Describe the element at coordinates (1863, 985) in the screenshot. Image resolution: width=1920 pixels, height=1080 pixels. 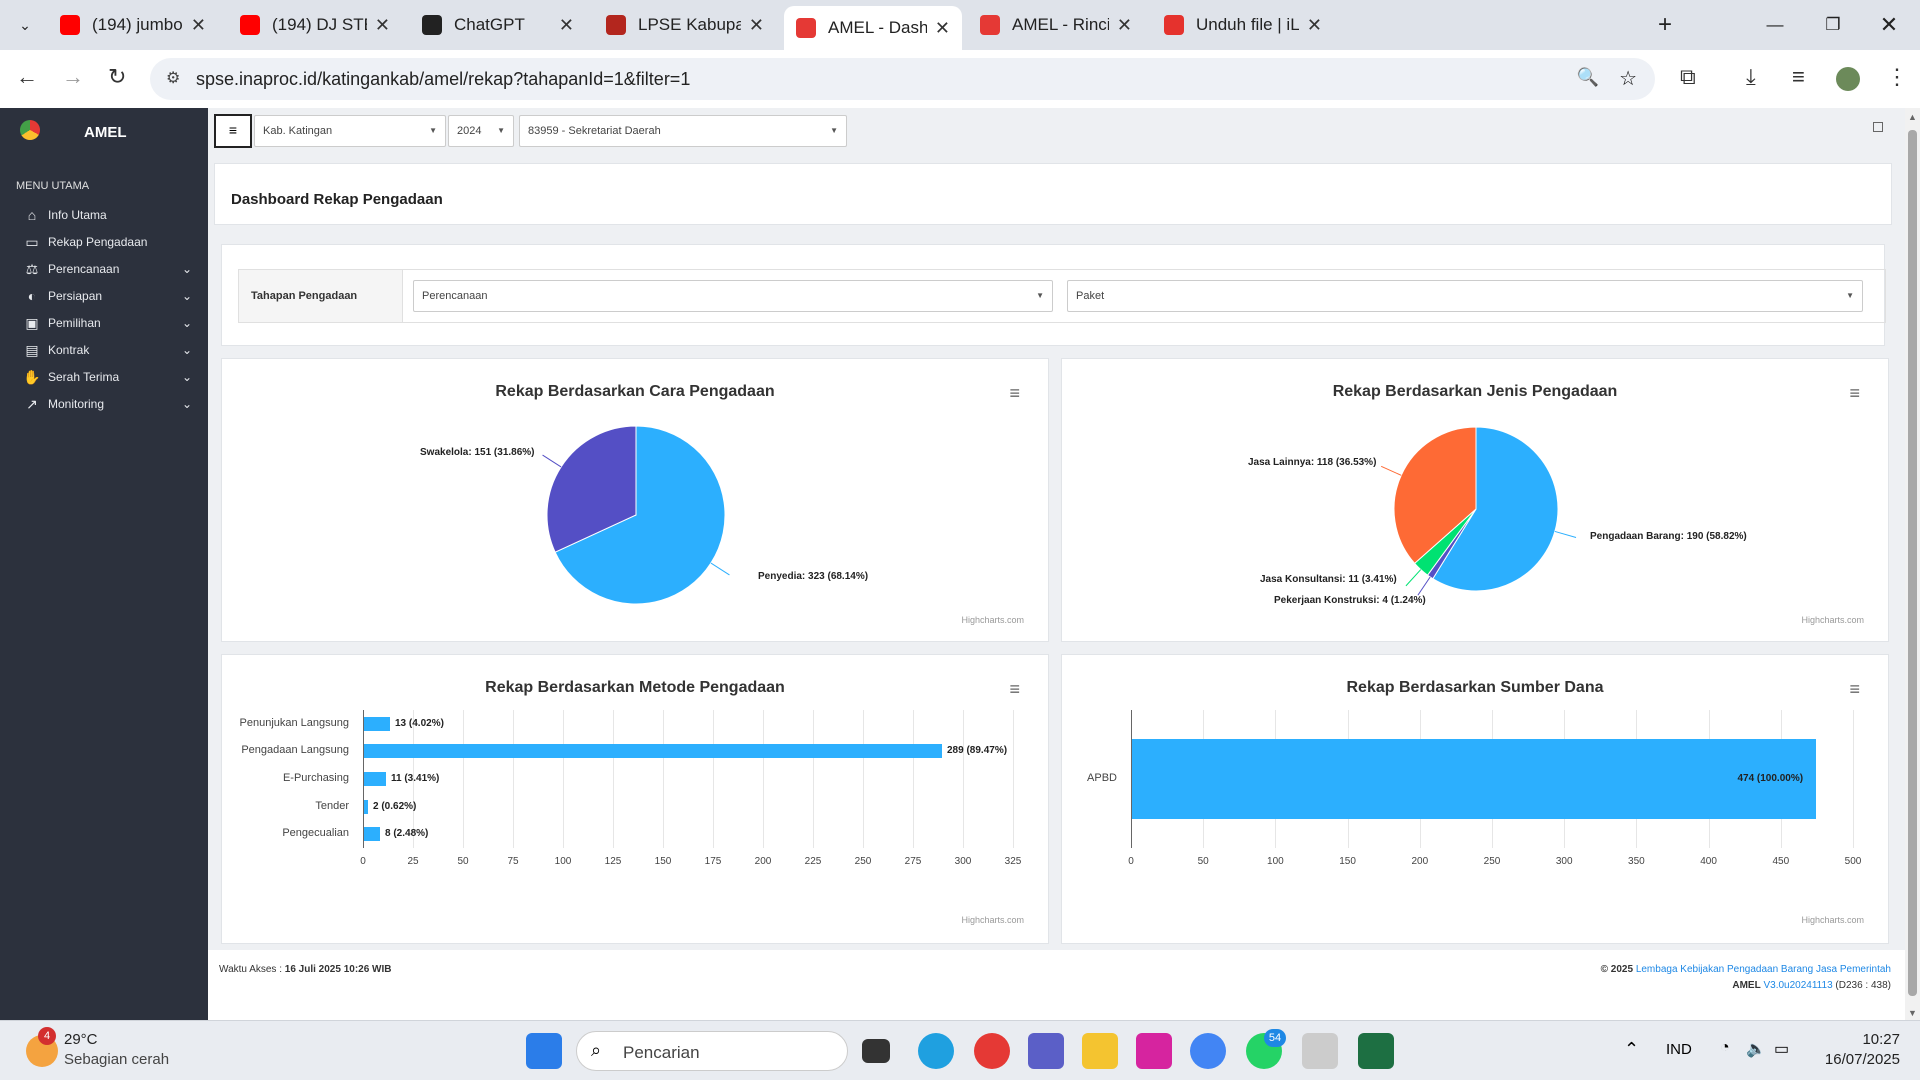
I see `build-info: (D236 : 438)` at that location.